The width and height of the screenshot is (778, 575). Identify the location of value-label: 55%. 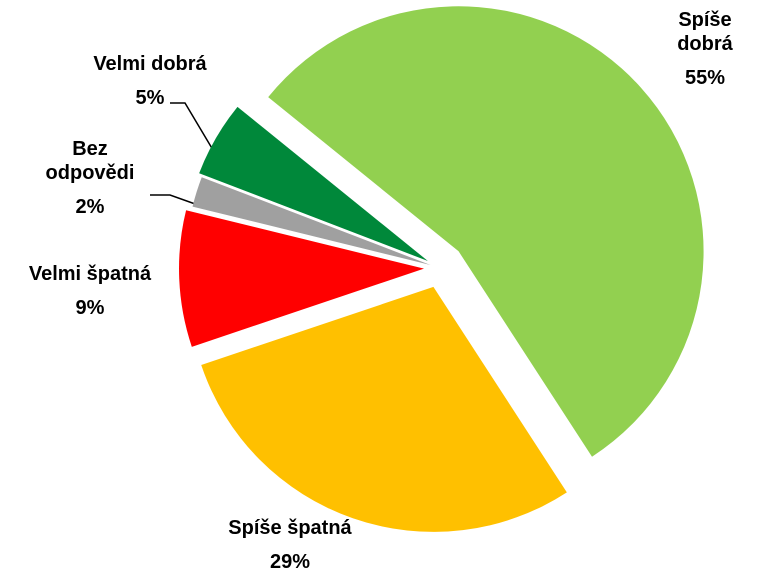
(705, 78).